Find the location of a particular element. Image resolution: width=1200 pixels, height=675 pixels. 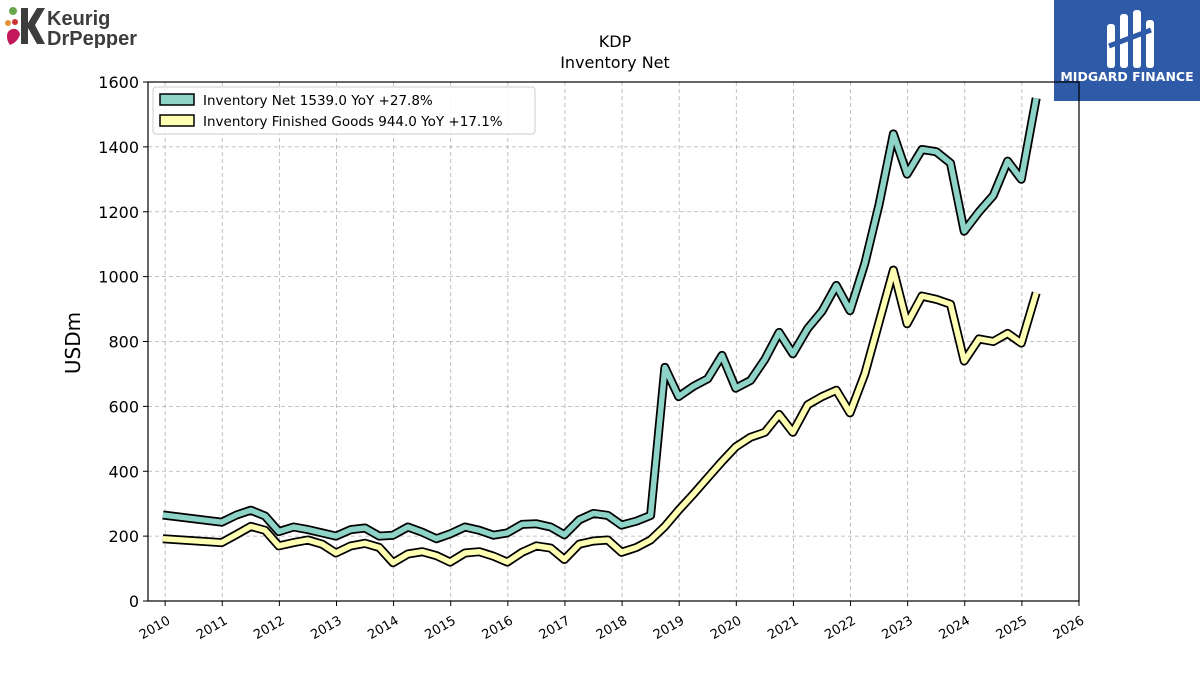

y-tick-label: 1200 is located at coordinates (118, 212).